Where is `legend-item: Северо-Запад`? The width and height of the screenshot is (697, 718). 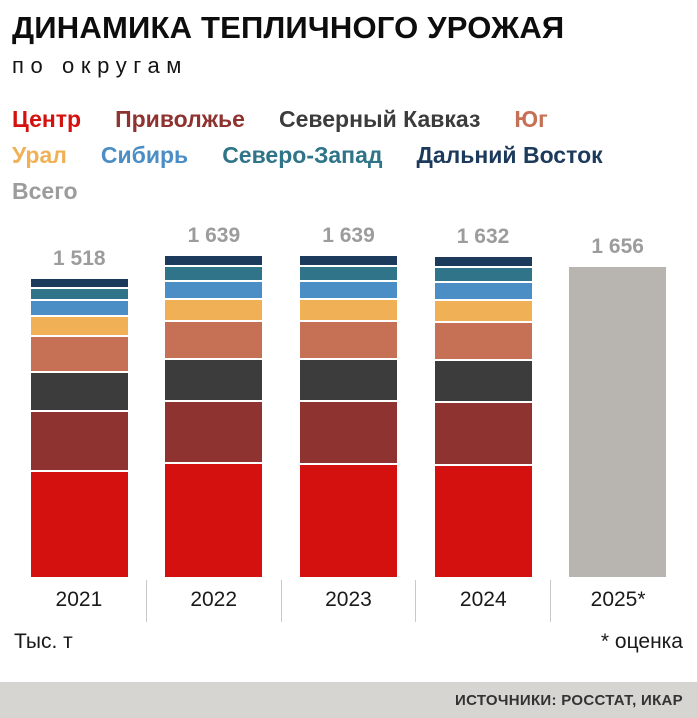 legend-item: Северо-Запад is located at coordinates (302, 154).